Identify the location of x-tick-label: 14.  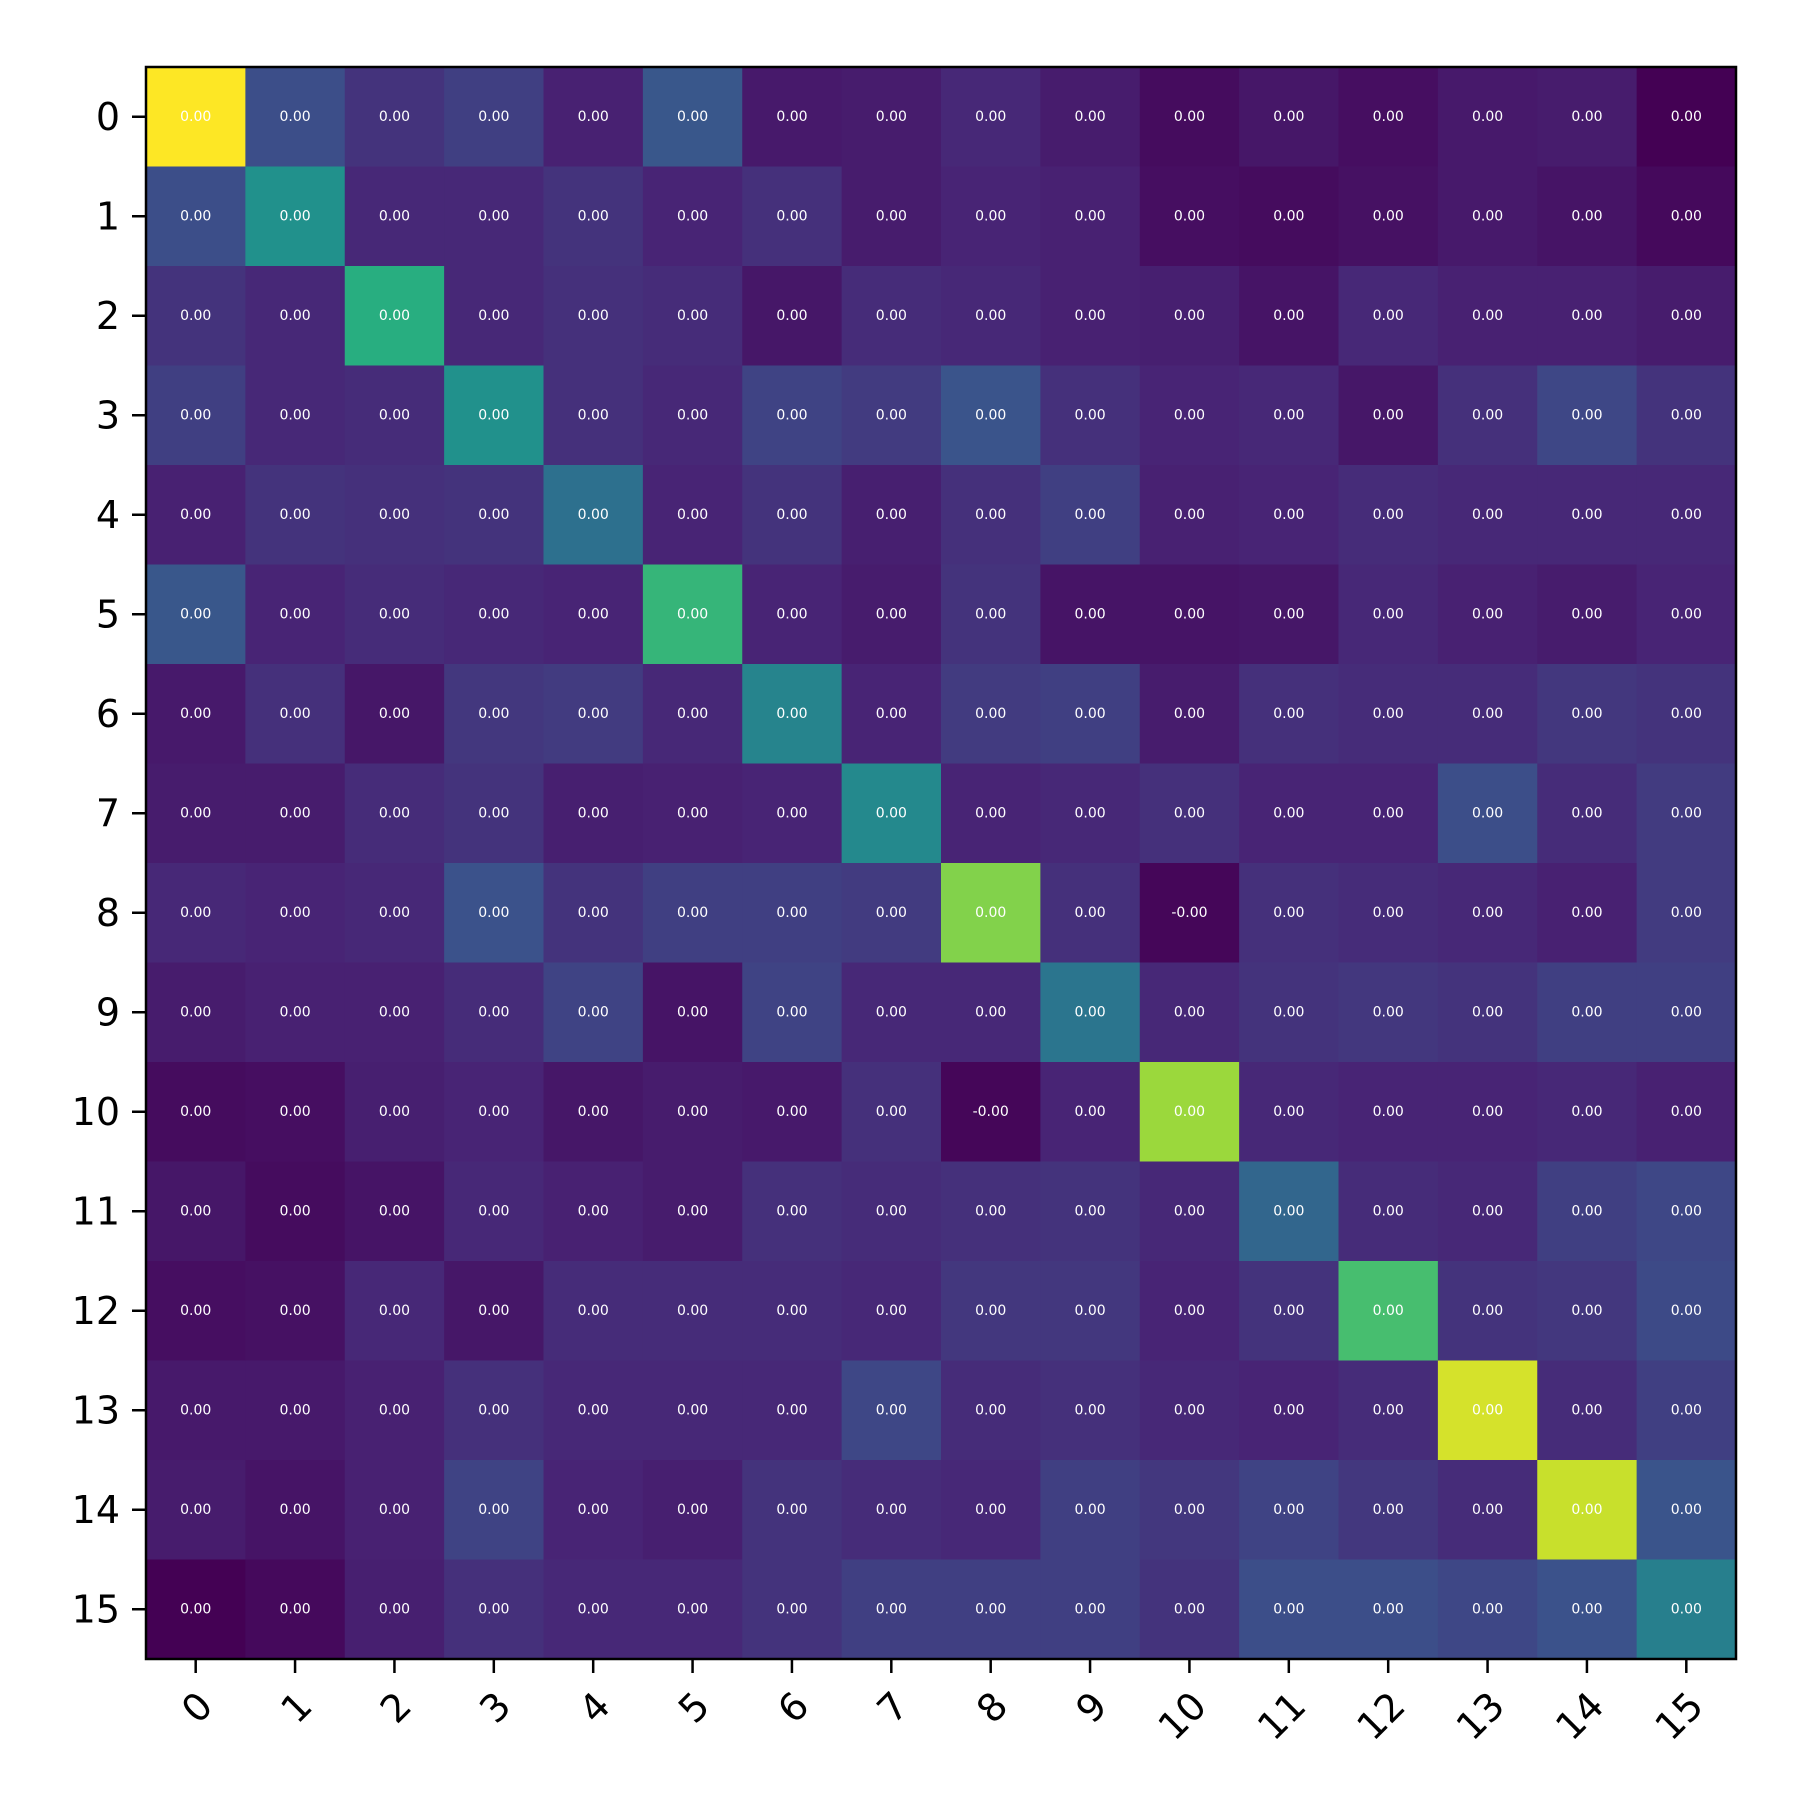
(1579, 1715).